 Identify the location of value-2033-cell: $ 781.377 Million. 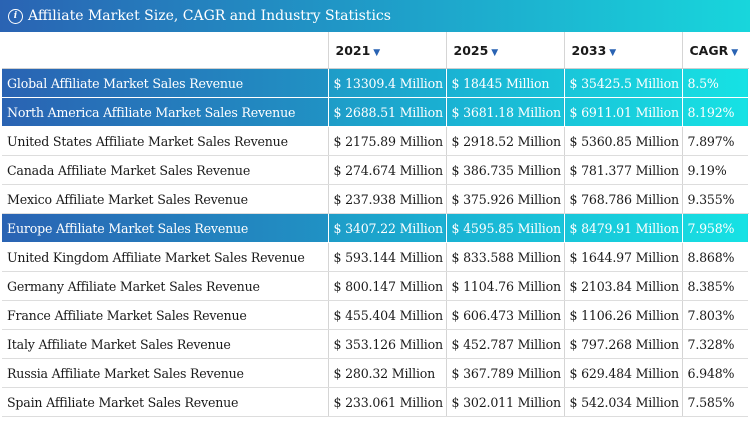
(623, 170).